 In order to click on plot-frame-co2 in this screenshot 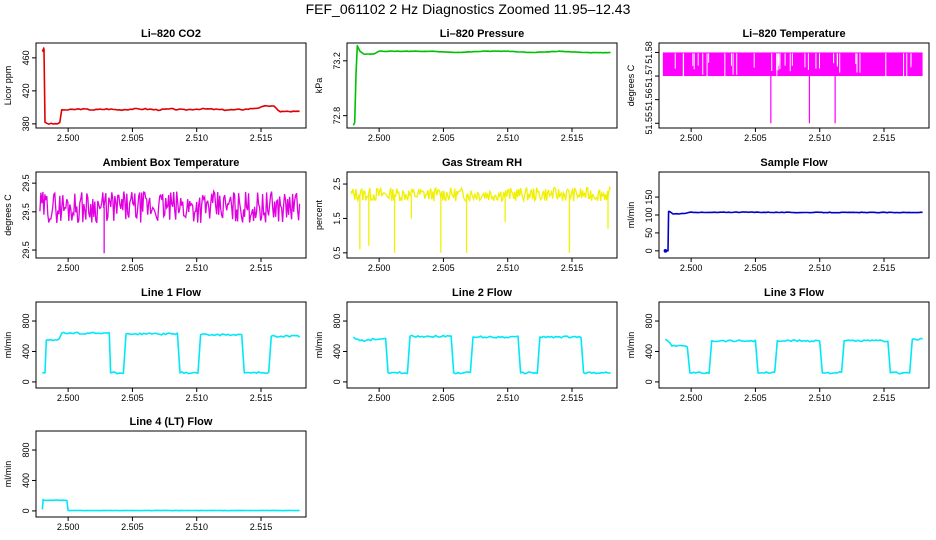, I will do `click(171, 85)`.